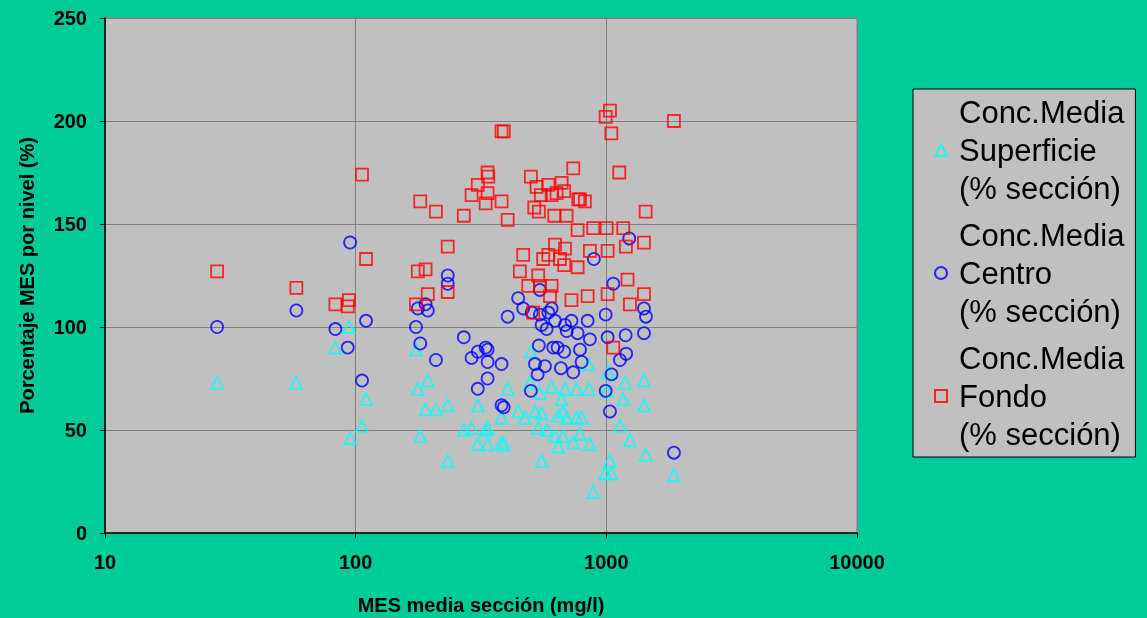 The width and height of the screenshot is (1147, 618). I want to click on y-tick-label: 200, so click(70, 121).